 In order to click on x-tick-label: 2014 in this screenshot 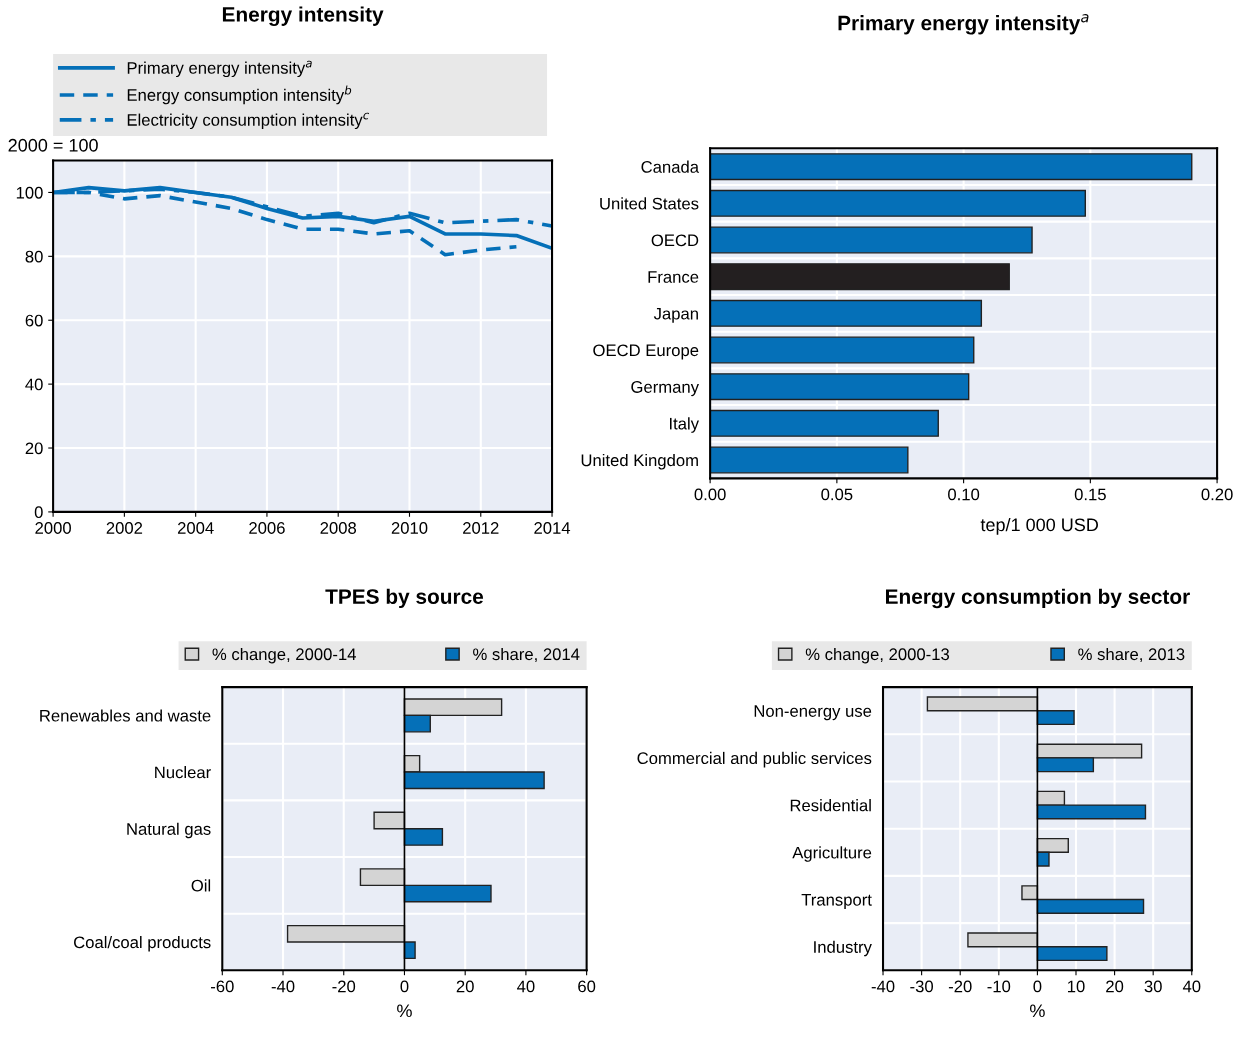, I will do `click(552, 528)`.